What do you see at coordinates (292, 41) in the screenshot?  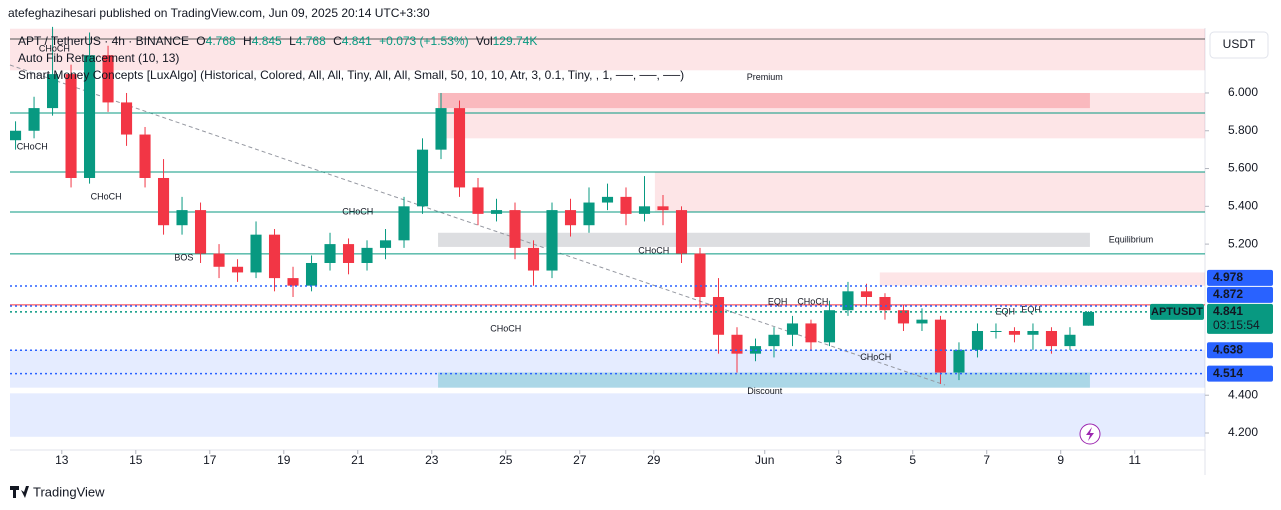 I see `ohlc-label: L` at bounding box center [292, 41].